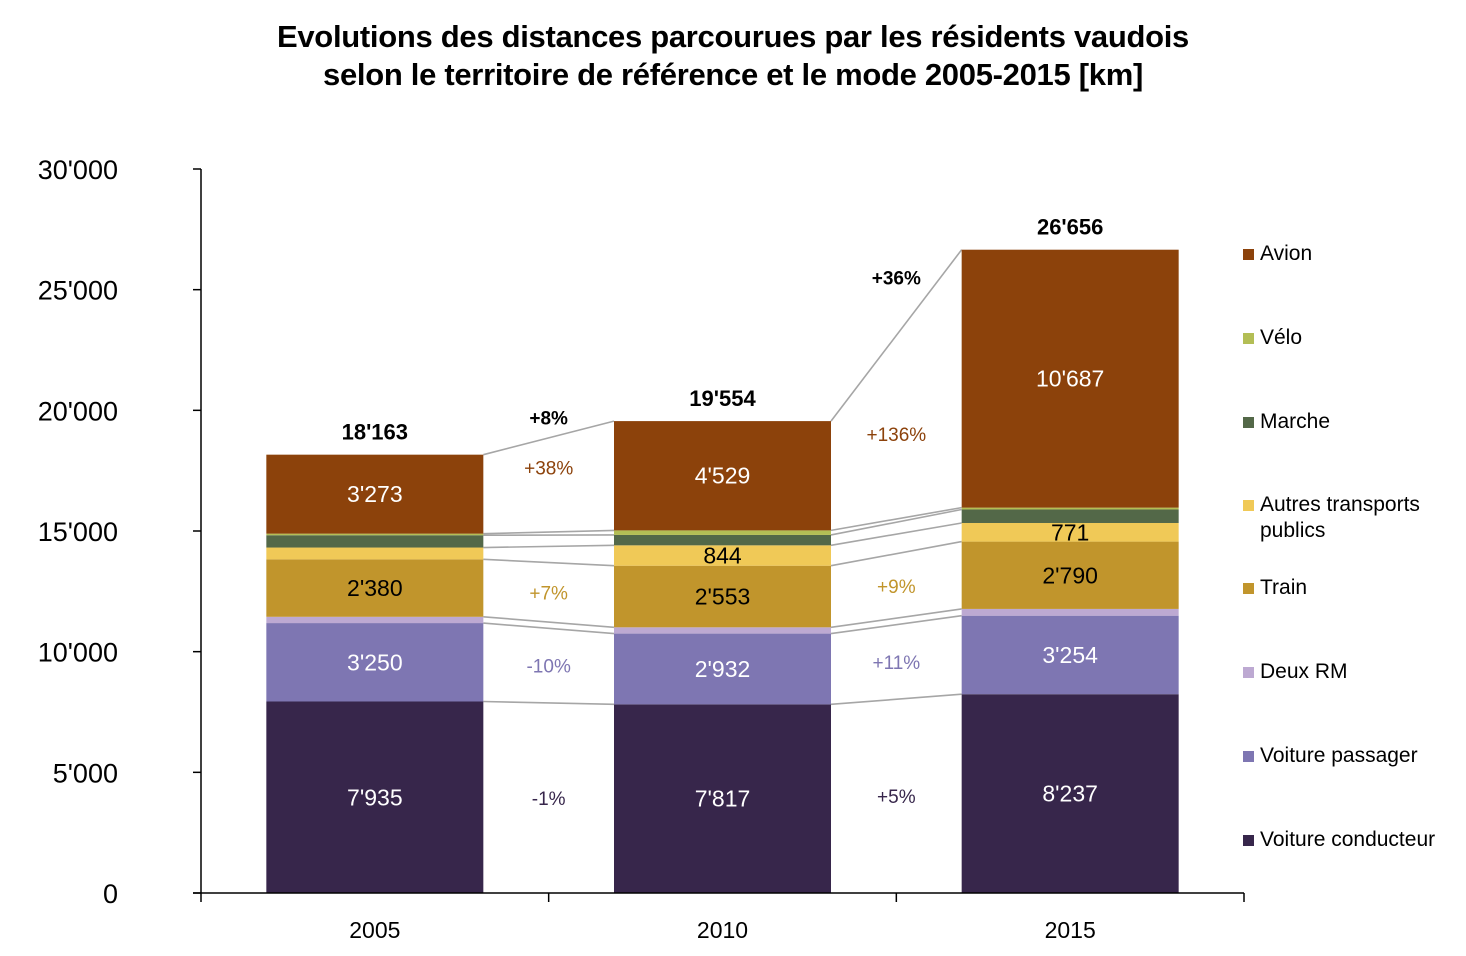 Image resolution: width=1466 pixels, height=956 pixels. What do you see at coordinates (1339, 755) in the screenshot?
I see `legend-label: Voiture passager` at bounding box center [1339, 755].